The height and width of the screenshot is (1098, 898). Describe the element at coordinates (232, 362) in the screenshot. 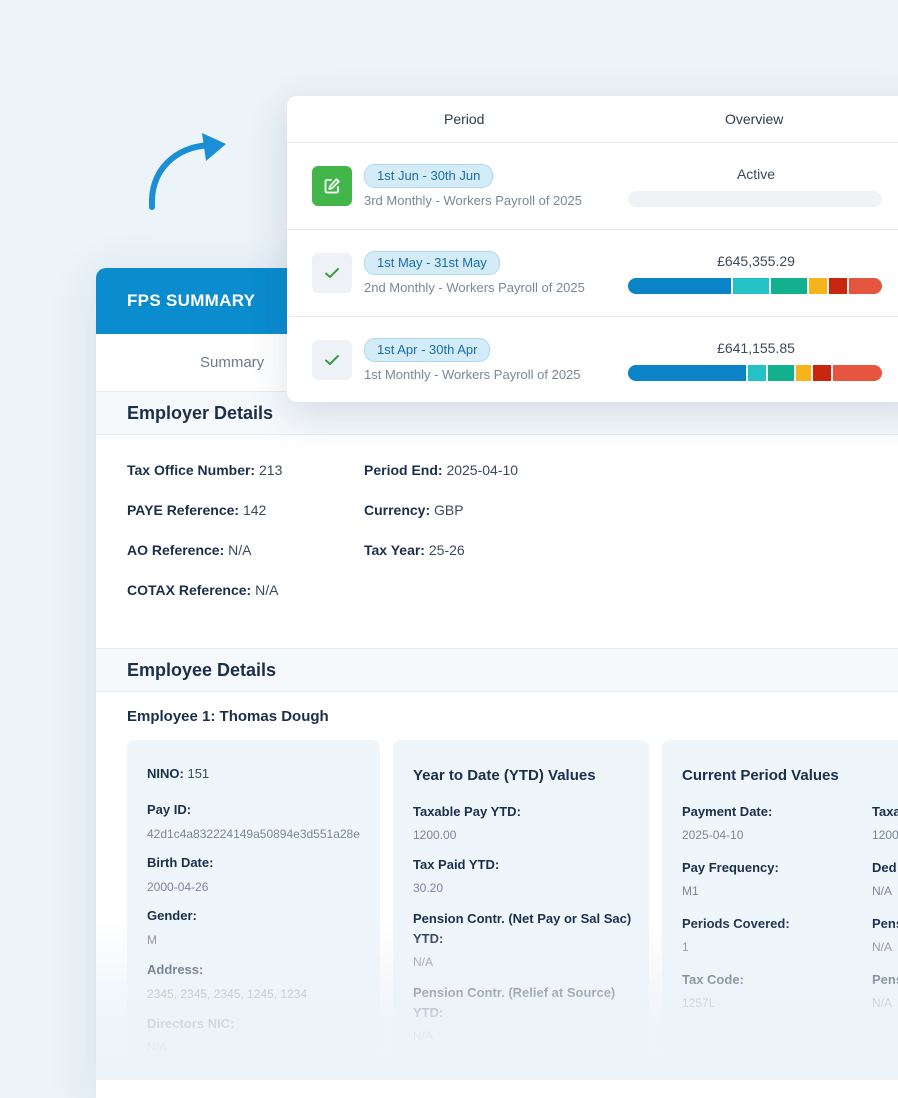

I see `tab-summary: Summary` at that location.